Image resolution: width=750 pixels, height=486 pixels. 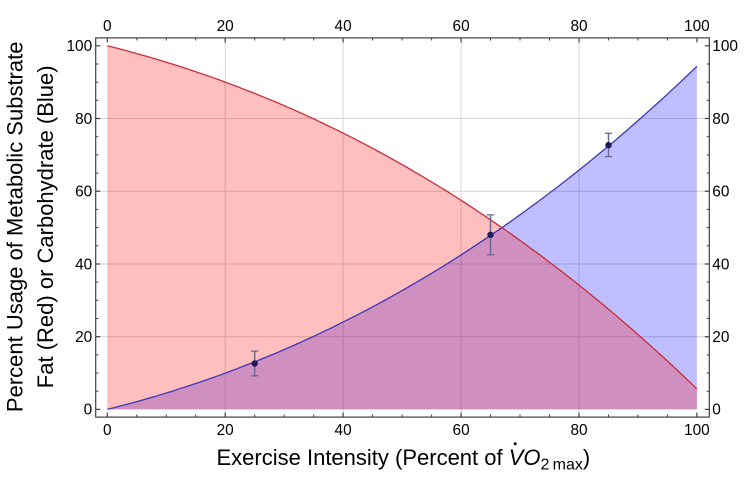 I want to click on svg-text:Fat (Red) or Carbohydrate (Blu: Fat (Red) or Carbohydrate (Blue), so click(x=45, y=226).